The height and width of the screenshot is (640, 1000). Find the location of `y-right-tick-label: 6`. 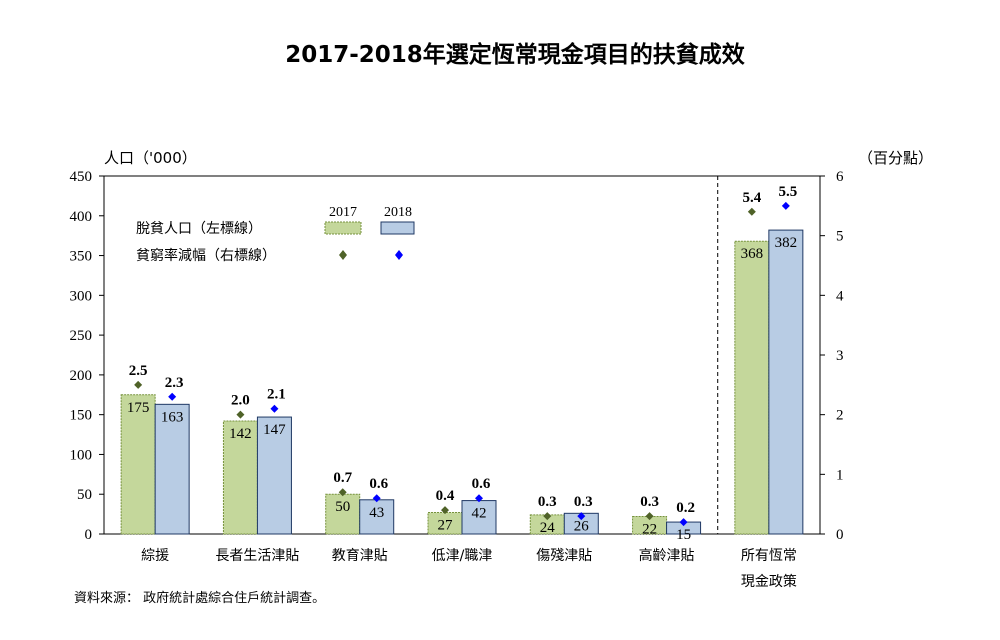

y-right-tick-label: 6 is located at coordinates (840, 177).